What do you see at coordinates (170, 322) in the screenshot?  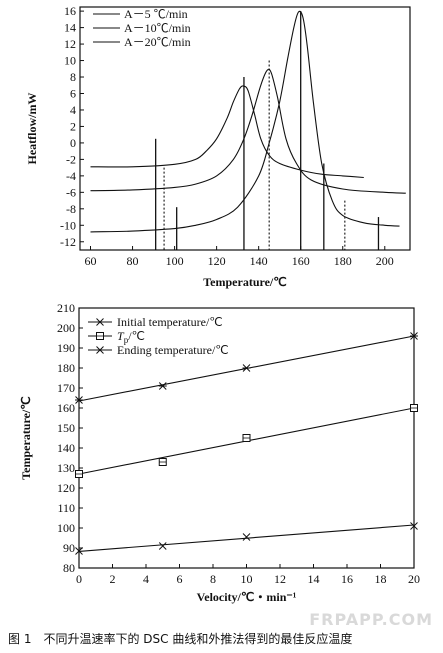 I see `velocity-legend-label: Initial temperature/℃` at bounding box center [170, 322].